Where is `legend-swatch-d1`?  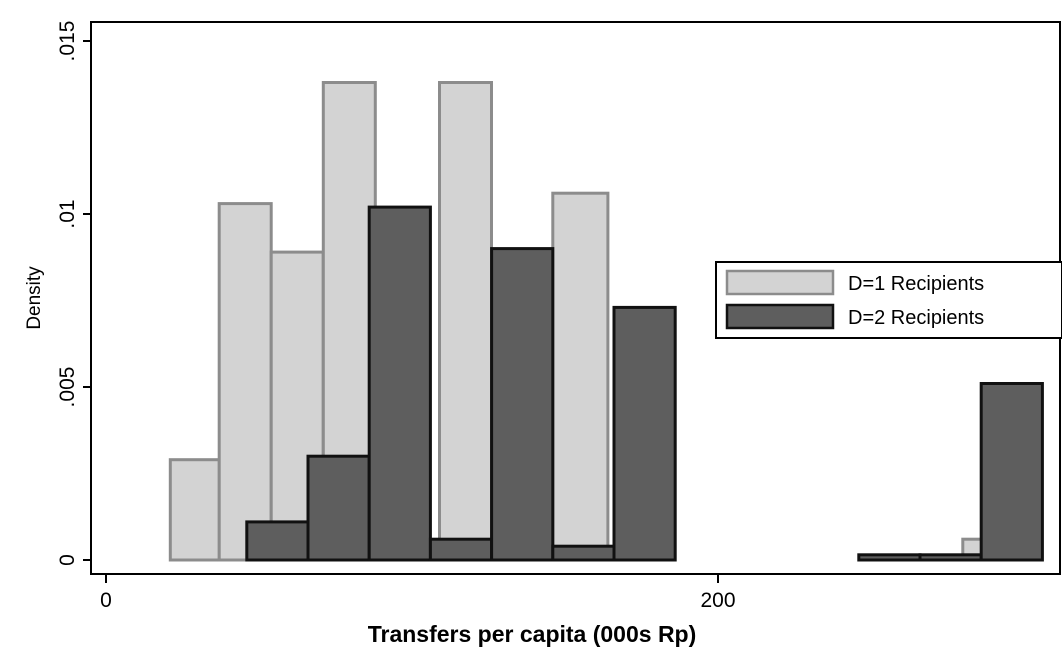
legend-swatch-d1 is located at coordinates (780, 282).